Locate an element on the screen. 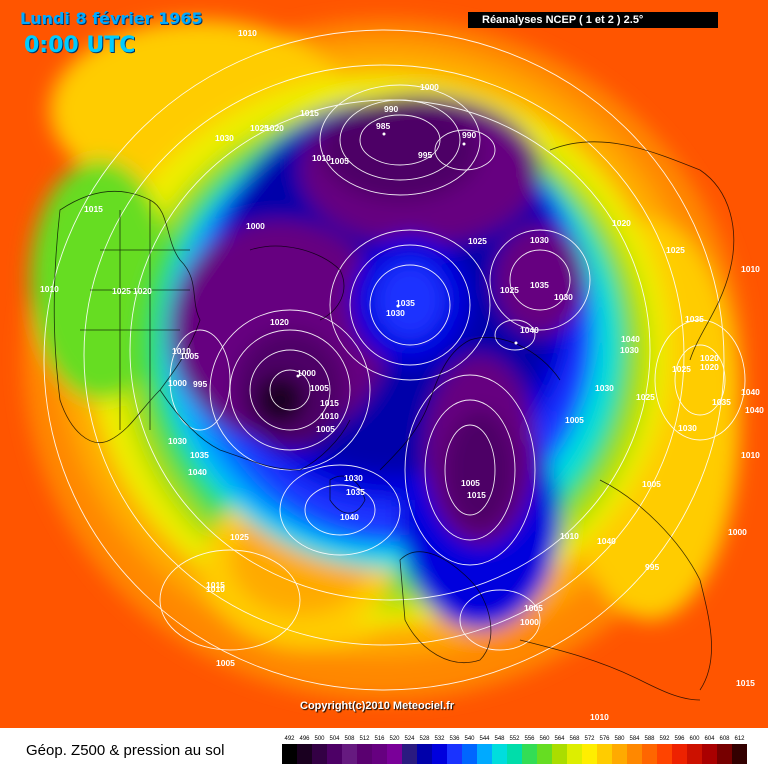 This screenshot has width=768, height=768. scale-value-label: 528 is located at coordinates (424, 739).